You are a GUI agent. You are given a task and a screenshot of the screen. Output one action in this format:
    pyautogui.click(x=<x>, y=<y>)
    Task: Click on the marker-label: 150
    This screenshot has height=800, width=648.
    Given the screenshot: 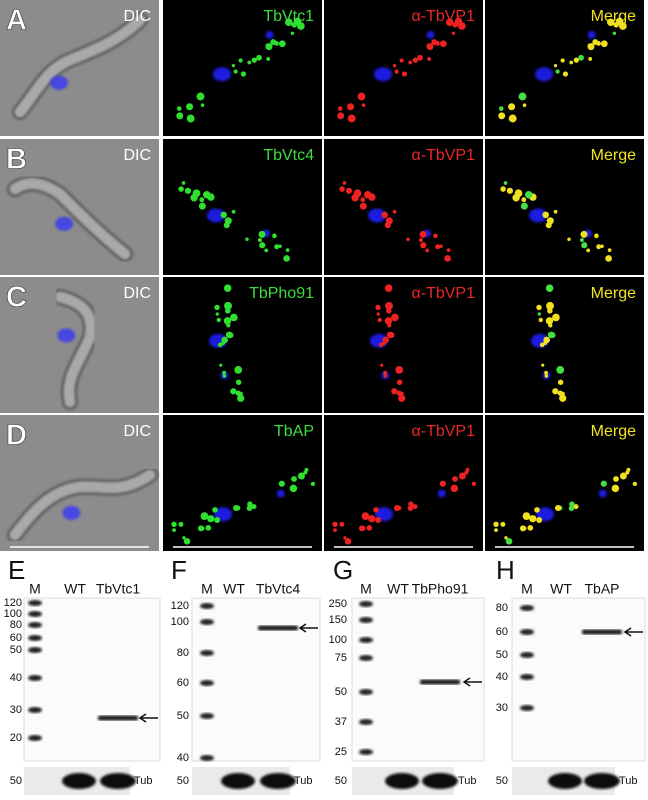 What is the action you would take?
    pyautogui.click(x=338, y=620)
    